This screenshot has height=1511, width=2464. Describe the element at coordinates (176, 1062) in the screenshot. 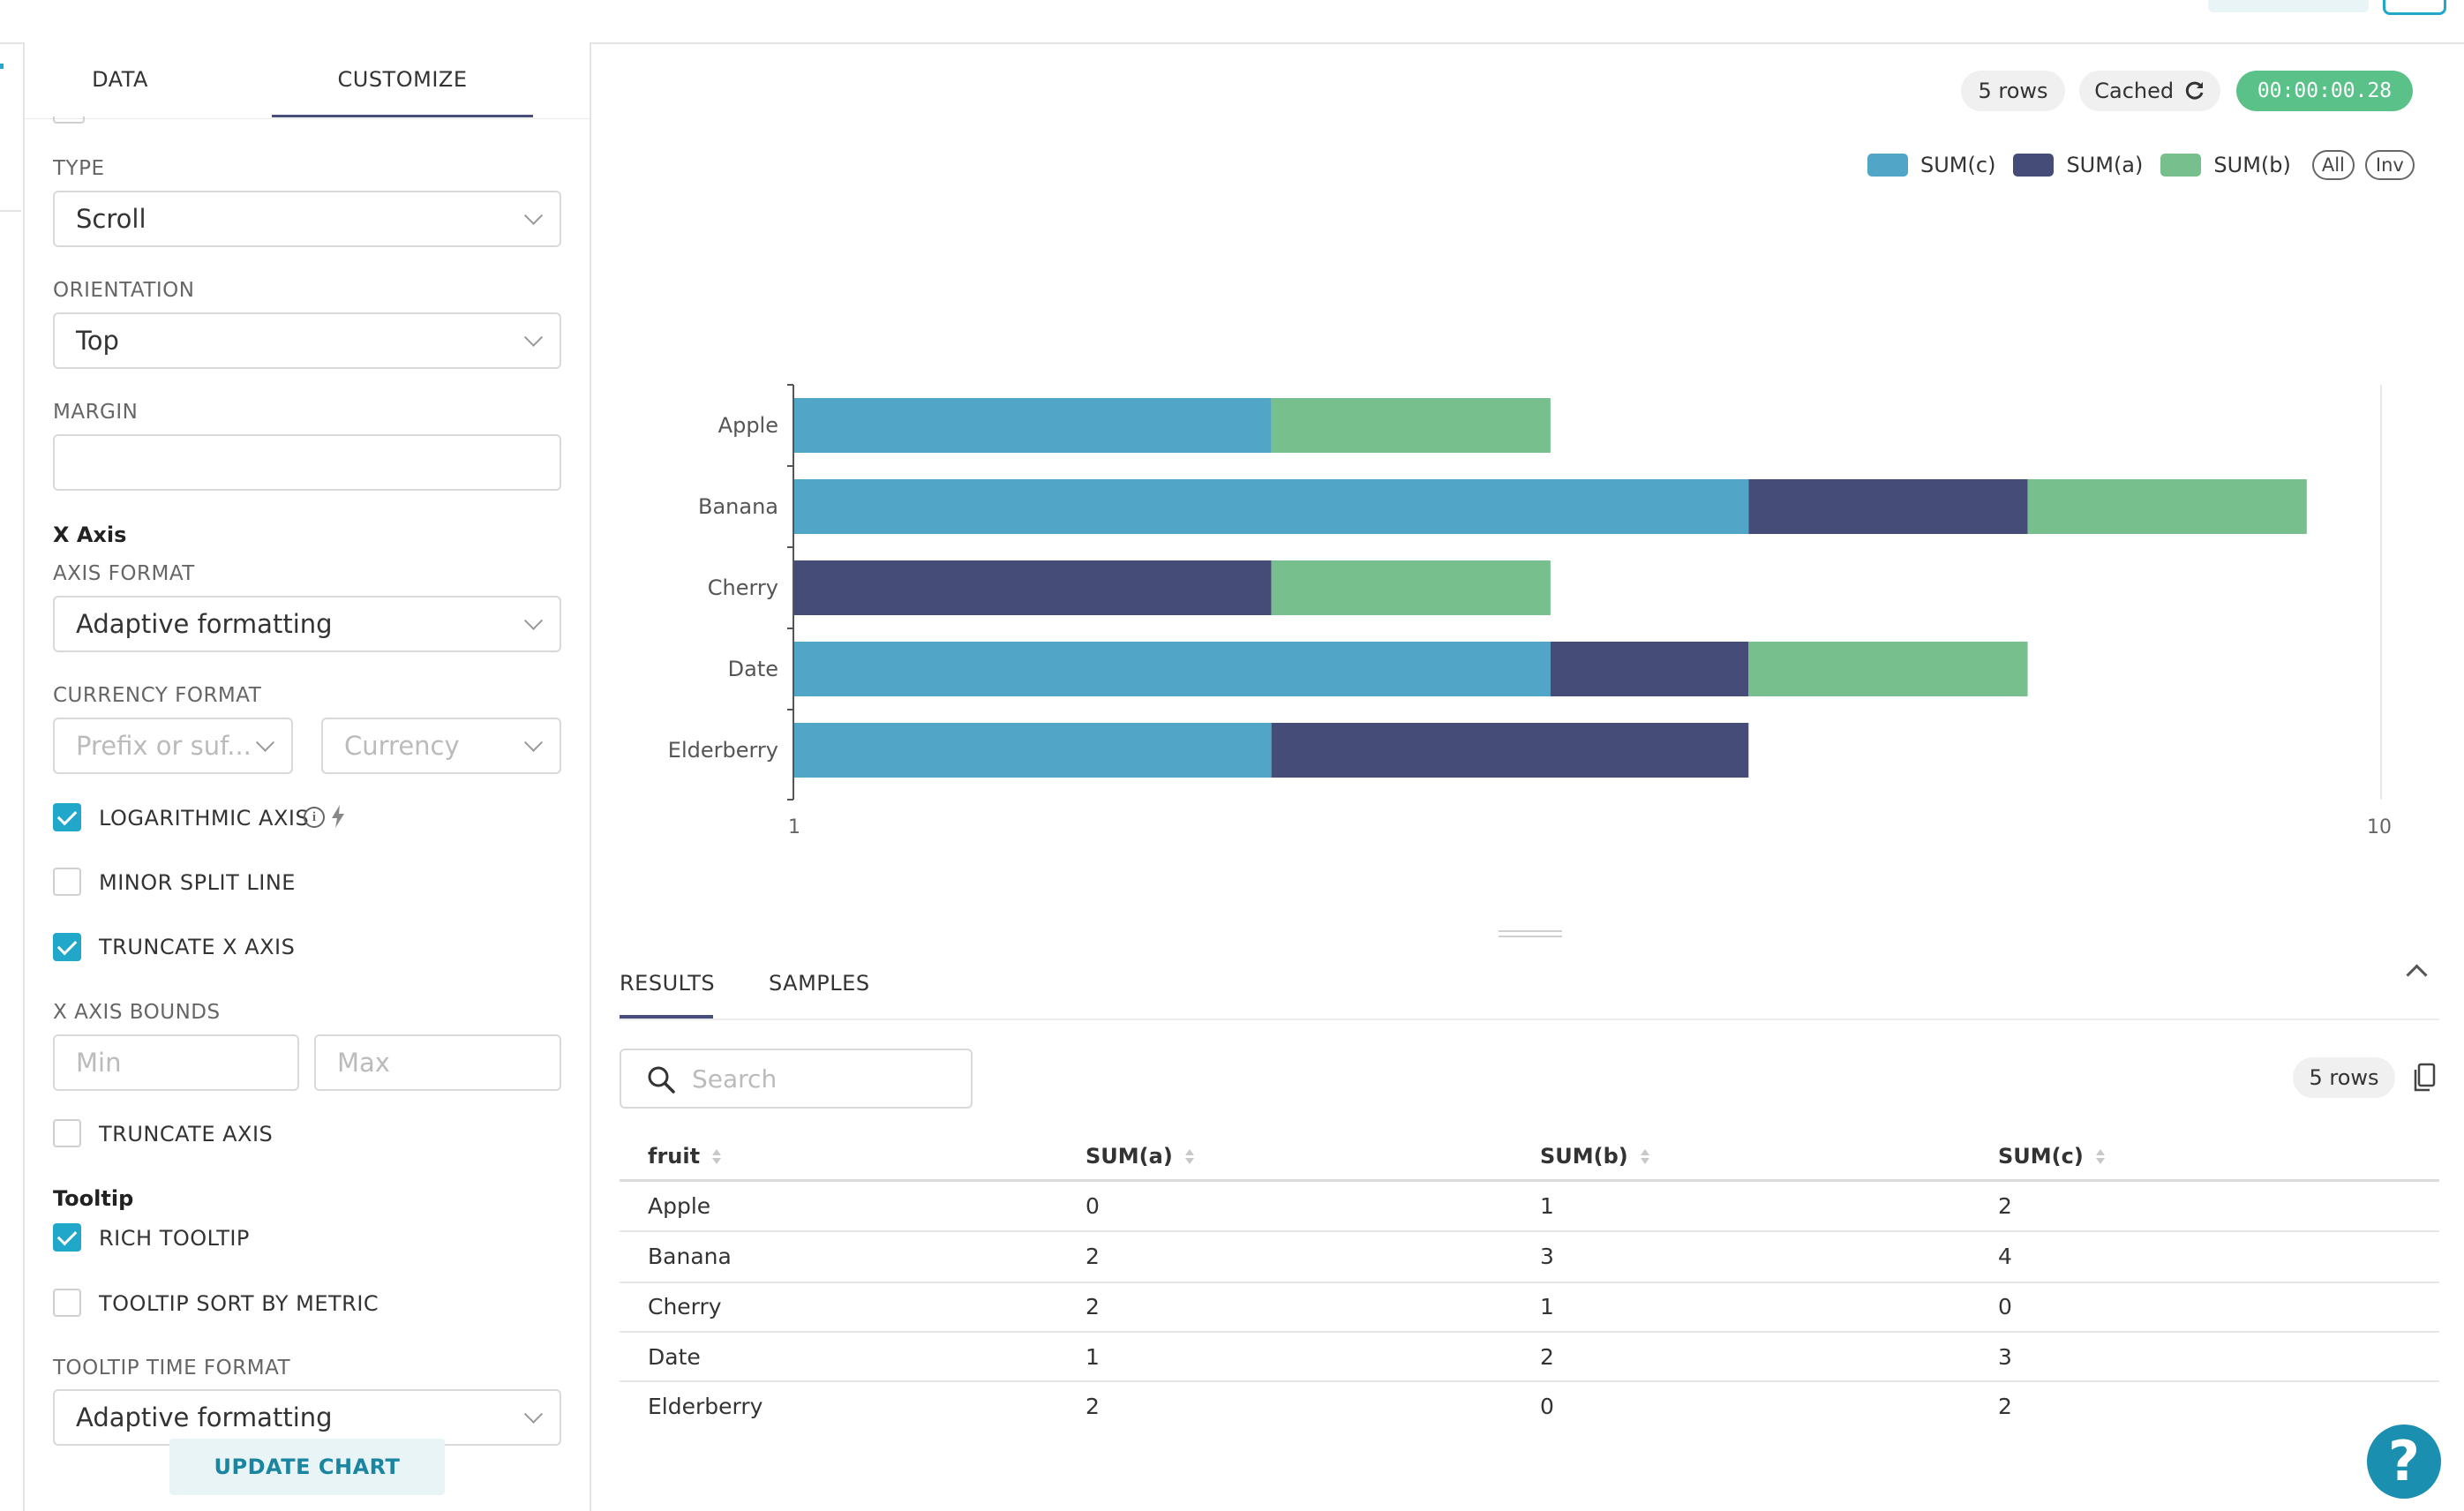

I see `x-axis-min-input: Min` at that location.